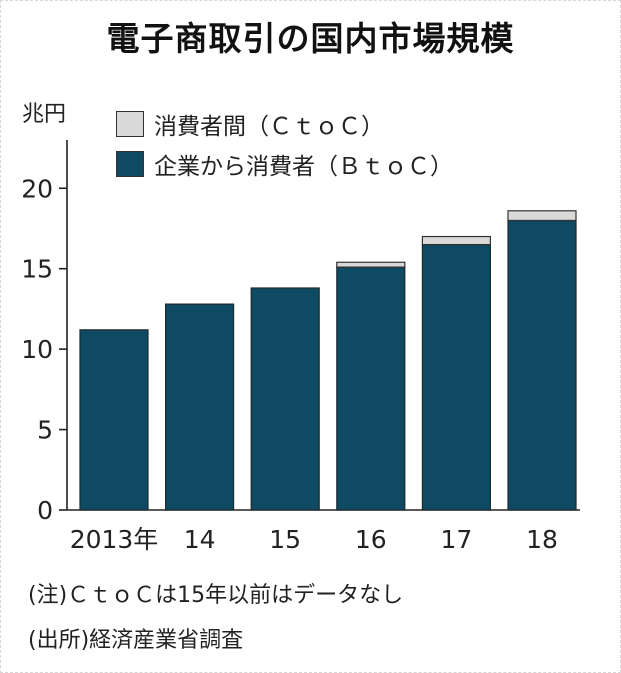 This screenshot has height=673, width=621. What do you see at coordinates (45, 510) in the screenshot?
I see `y-tick-label-0: 0` at bounding box center [45, 510].